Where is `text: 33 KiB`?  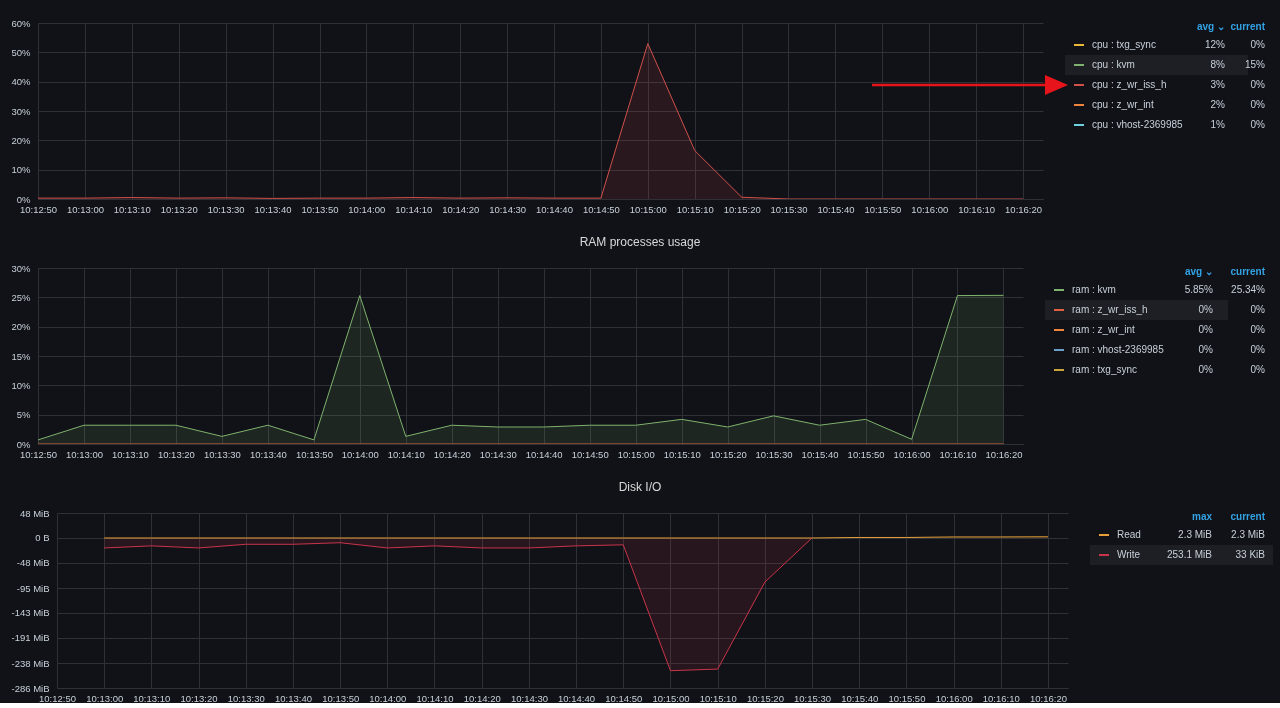 text: 33 KiB is located at coordinates (1250, 554).